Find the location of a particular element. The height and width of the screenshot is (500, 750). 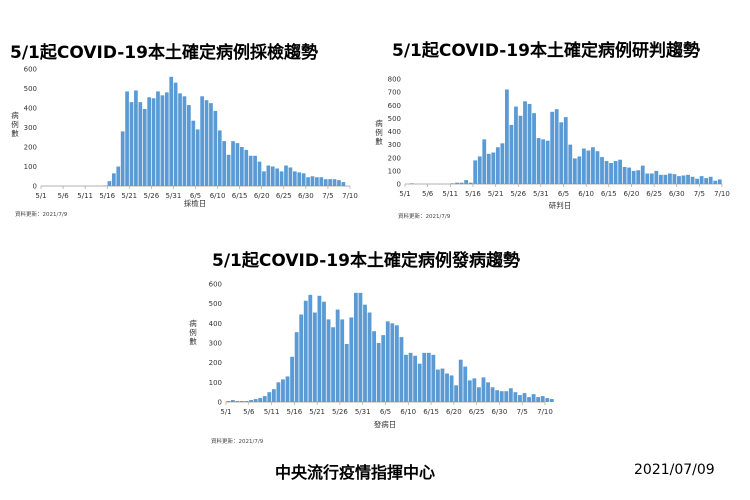

y-tick-label: 800 is located at coordinates (394, 80).